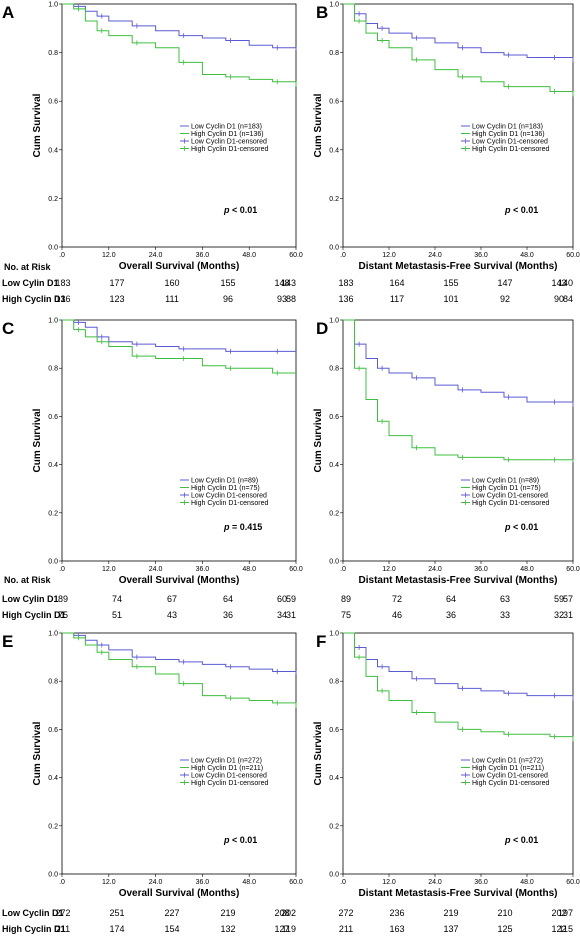 The width and height of the screenshot is (580, 936). I want to click on panel-a-legend-item: Low Cyclin D1 (n=183), so click(226, 127).